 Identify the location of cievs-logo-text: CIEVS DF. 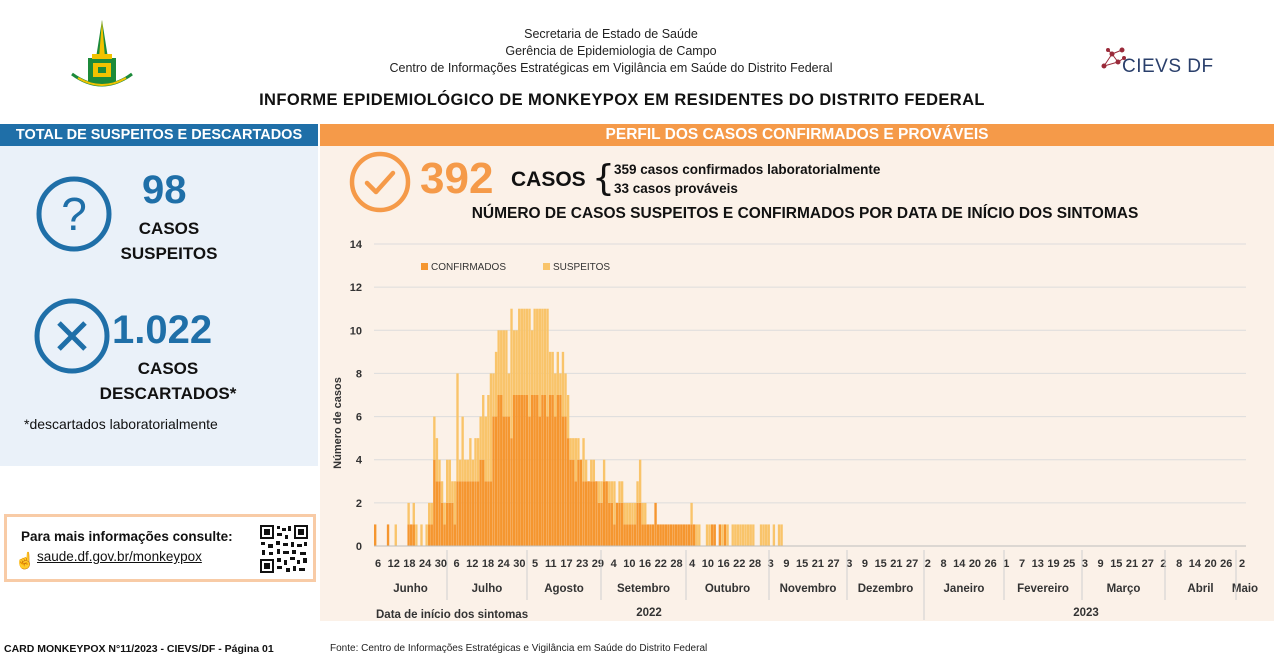
(1168, 66).